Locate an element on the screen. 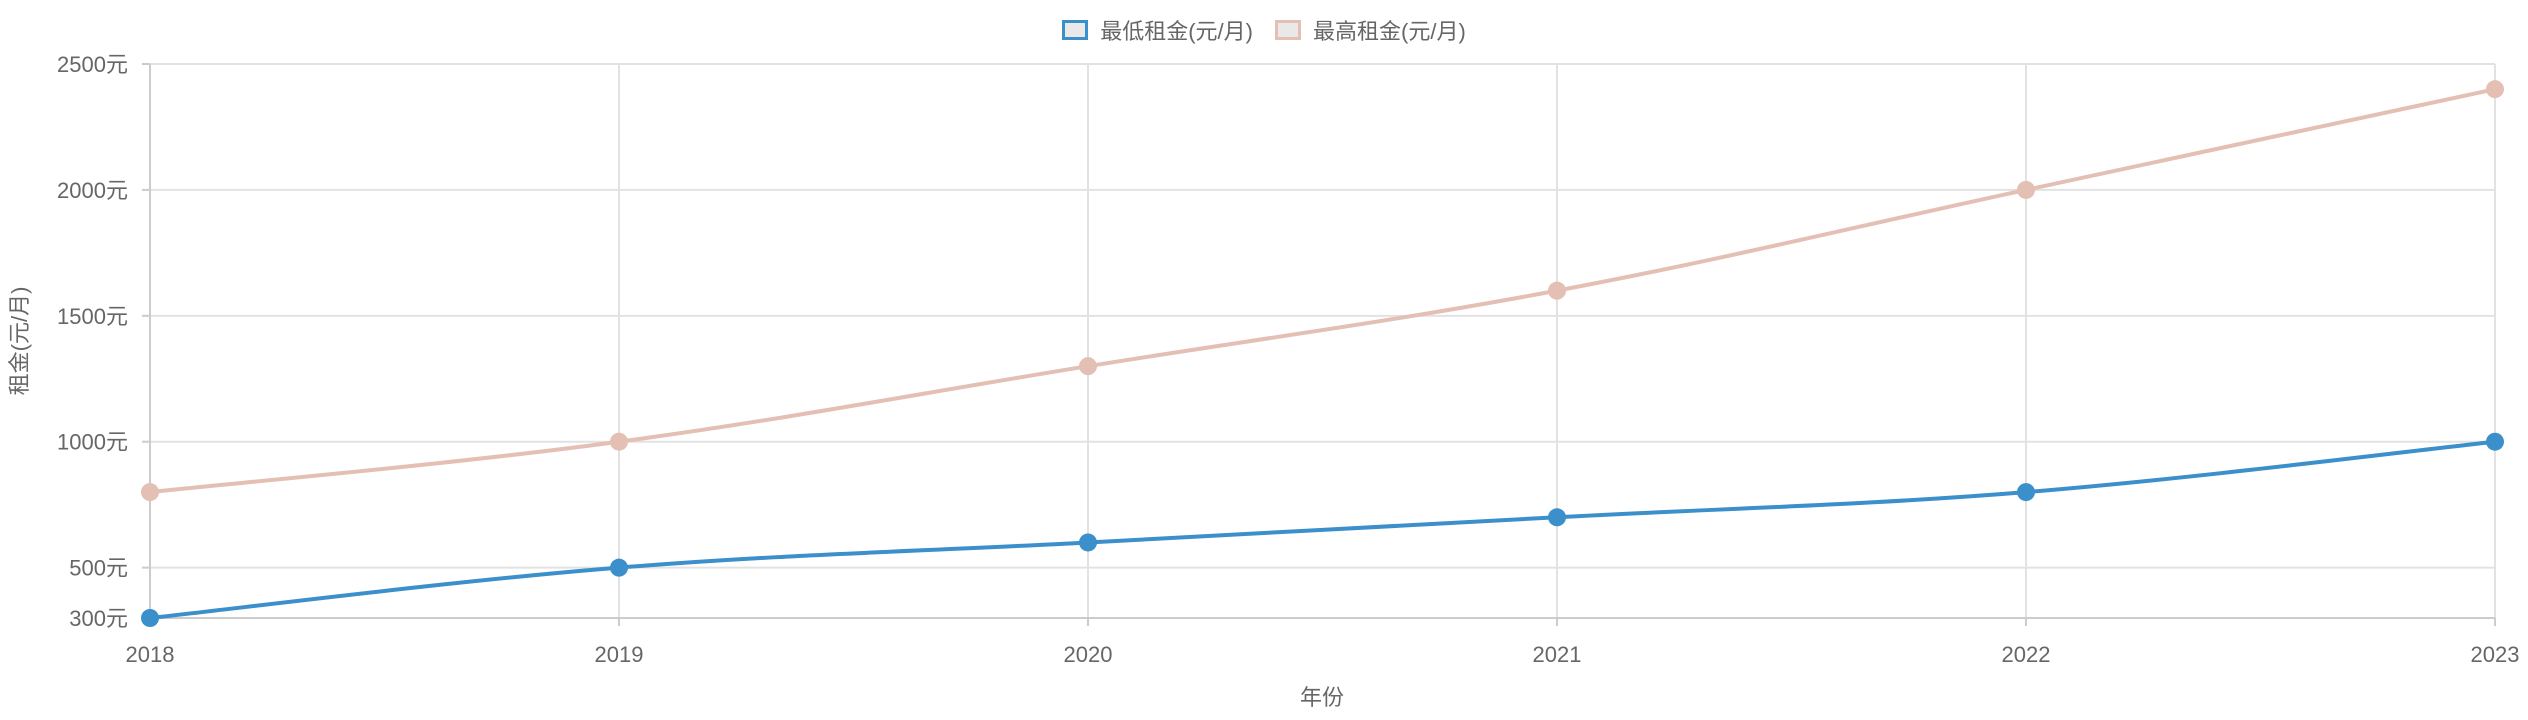  y-tick-label: 1500元 is located at coordinates (92, 316).